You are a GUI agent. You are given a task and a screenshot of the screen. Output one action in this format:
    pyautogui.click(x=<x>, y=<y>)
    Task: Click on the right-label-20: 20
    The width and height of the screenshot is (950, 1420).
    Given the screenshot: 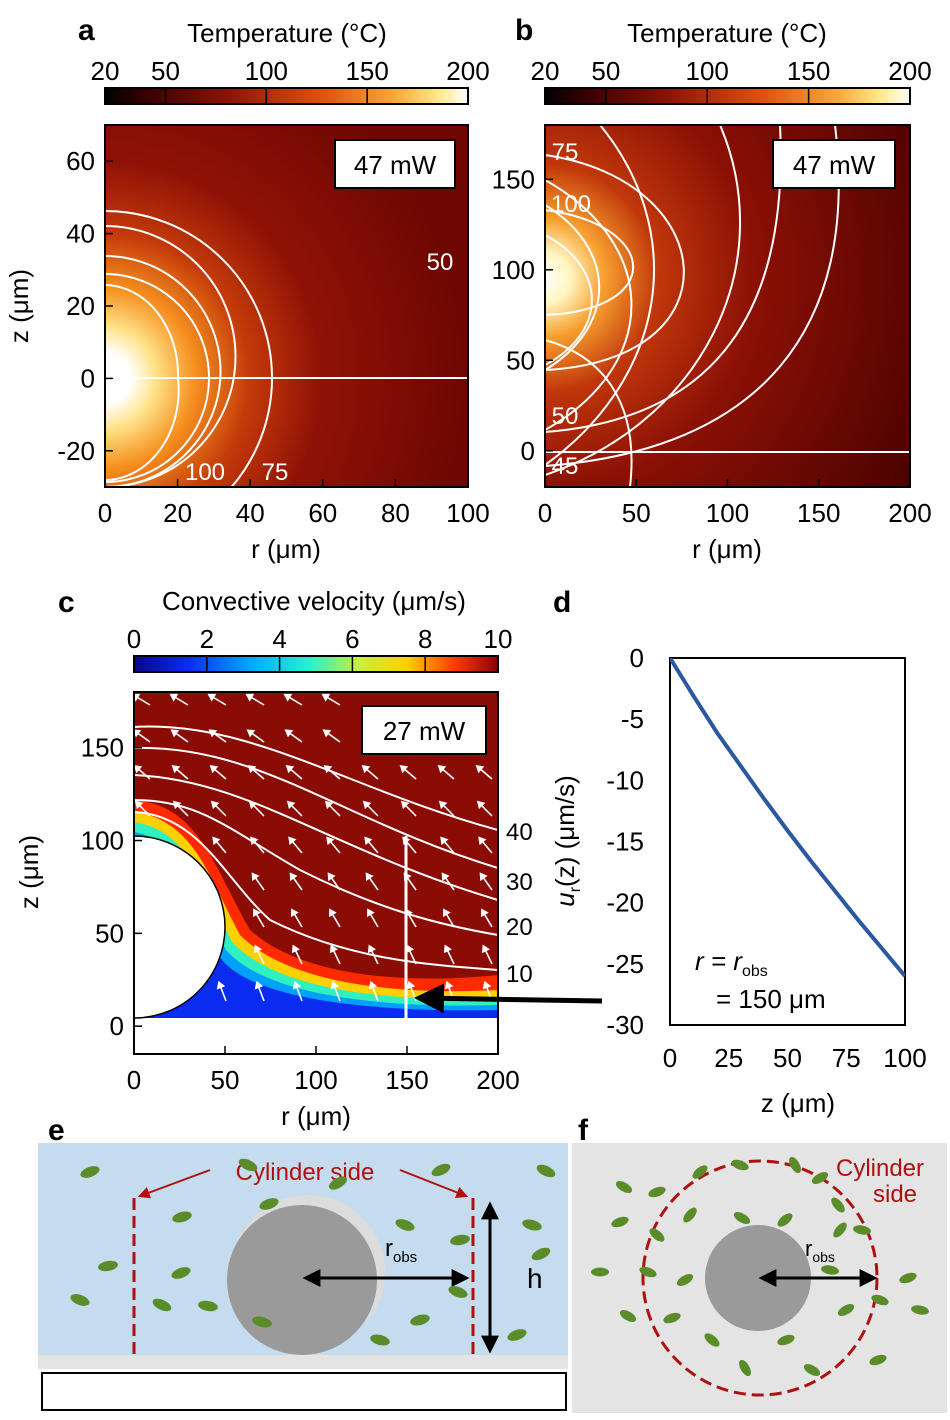 What is the action you would take?
    pyautogui.click(x=519, y=927)
    